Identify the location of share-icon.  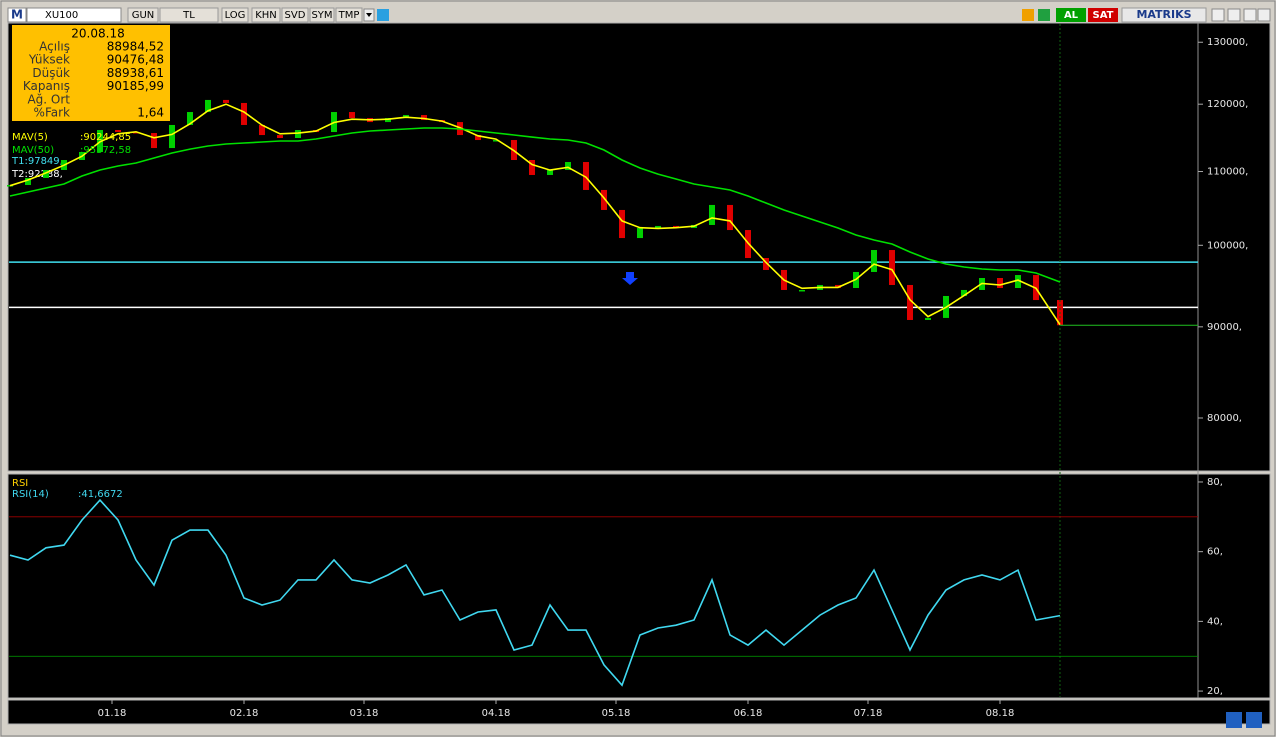
(383, 15).